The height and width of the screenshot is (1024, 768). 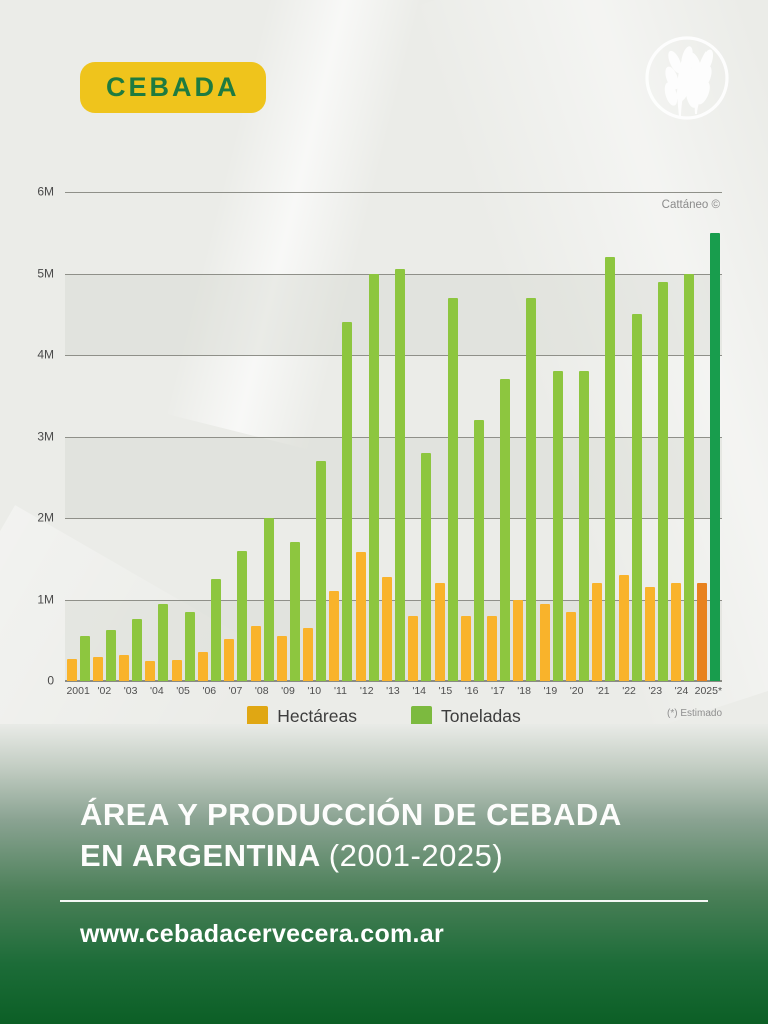 What do you see at coordinates (690, 205) in the screenshot?
I see `author-watermark: Cattáneo ©` at bounding box center [690, 205].